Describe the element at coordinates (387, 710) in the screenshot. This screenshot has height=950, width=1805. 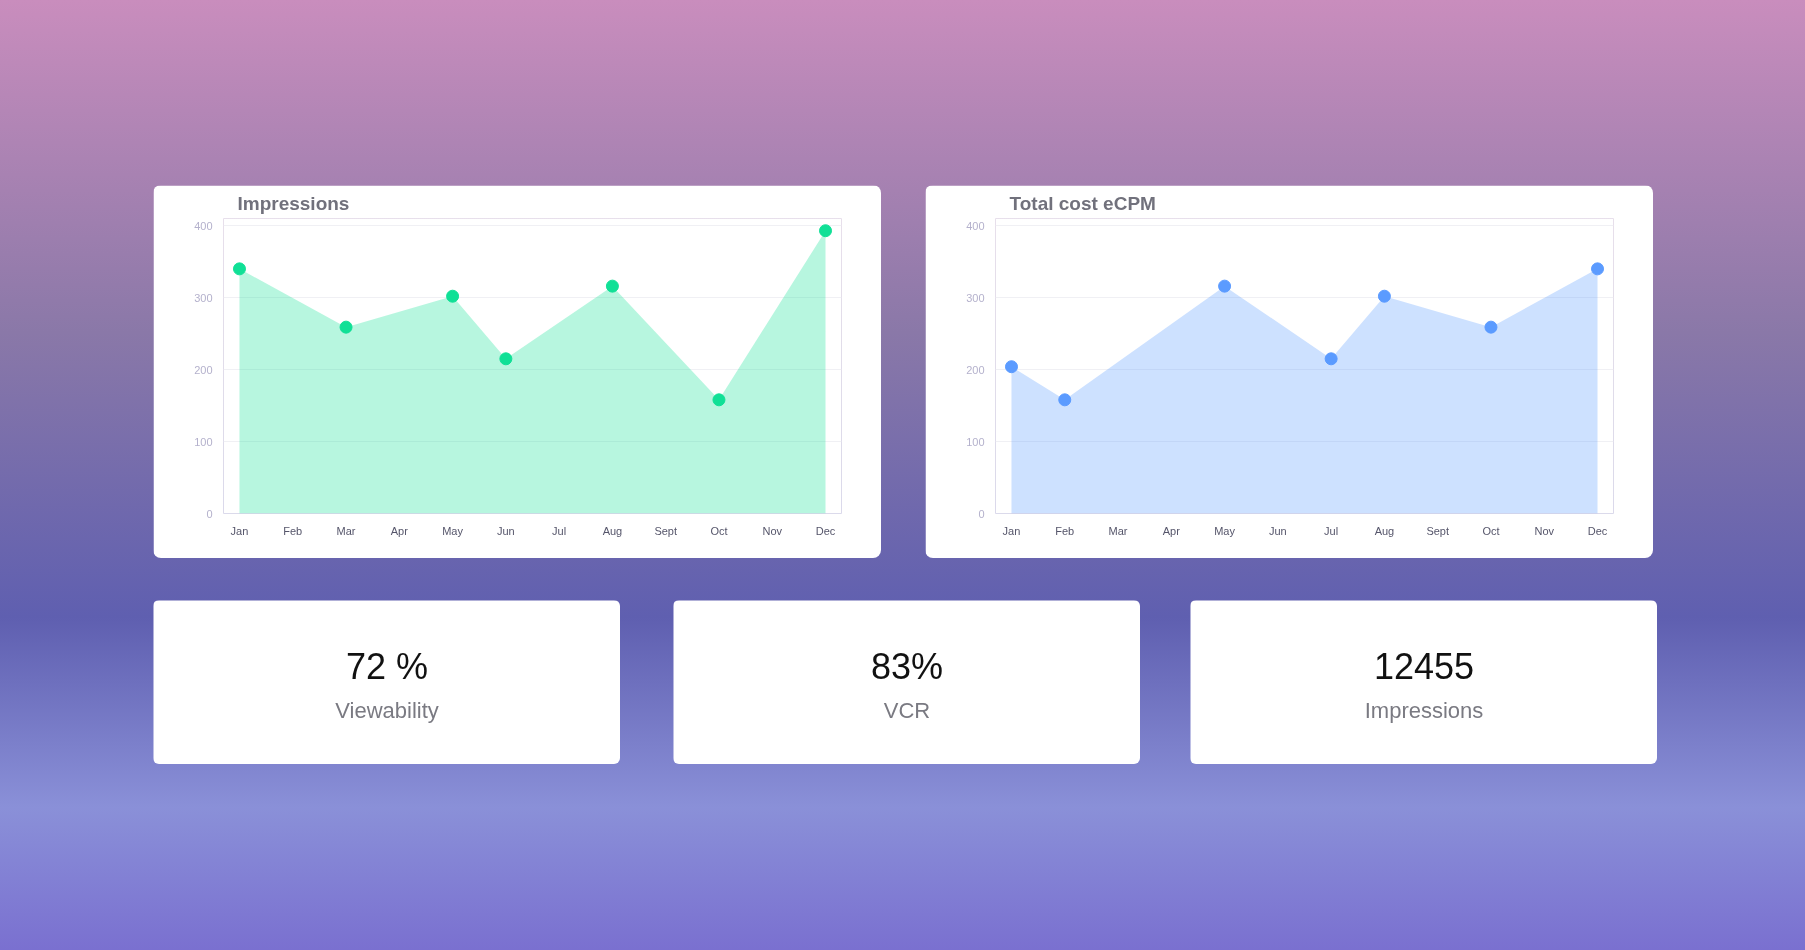
I see `text: Viewability` at that location.